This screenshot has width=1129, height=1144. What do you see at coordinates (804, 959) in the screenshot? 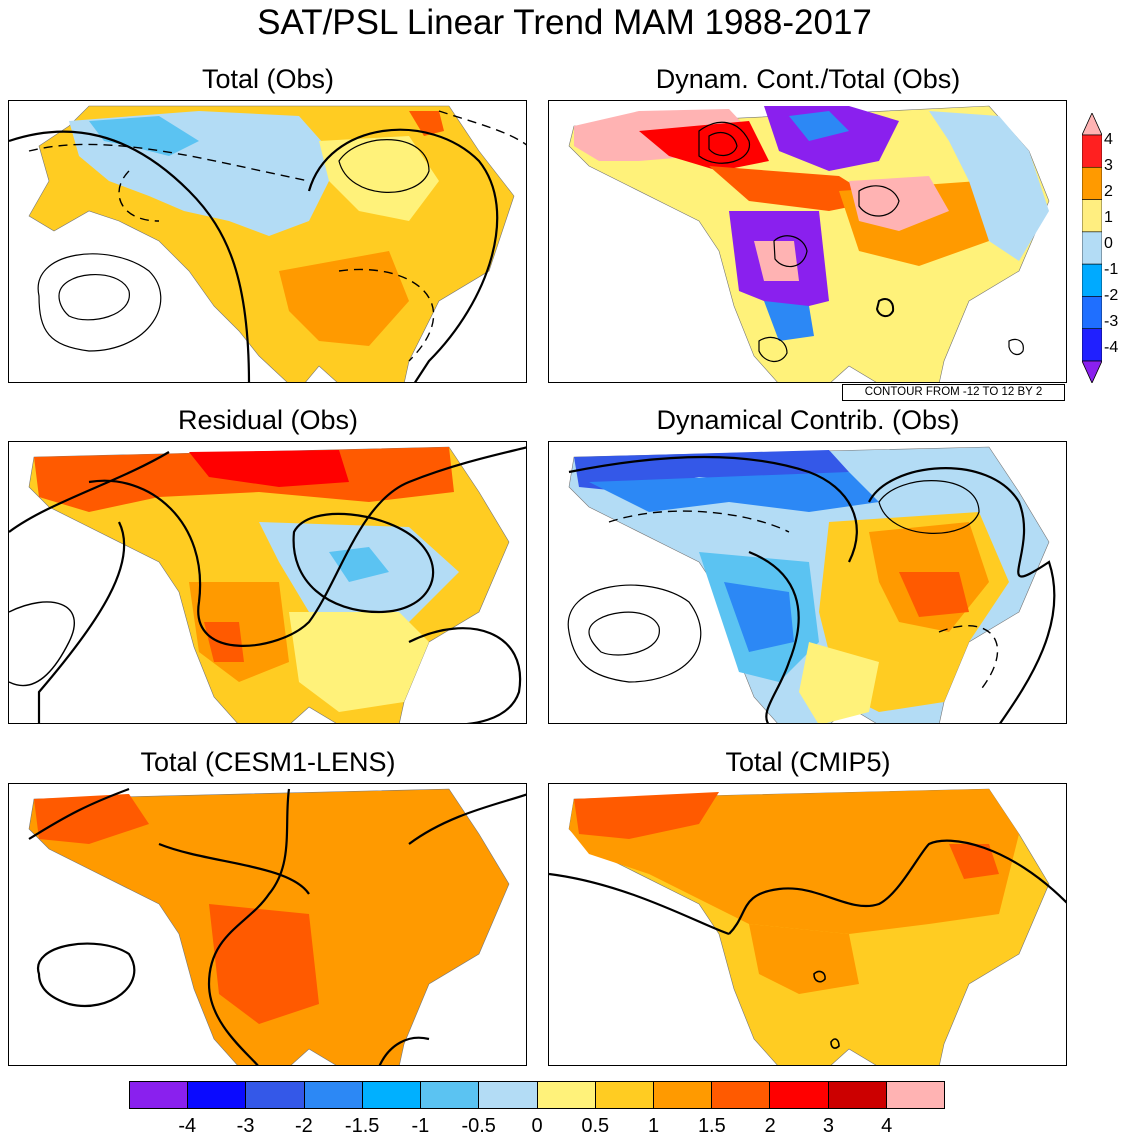
I see `warm-mid-central-area` at bounding box center [804, 959].